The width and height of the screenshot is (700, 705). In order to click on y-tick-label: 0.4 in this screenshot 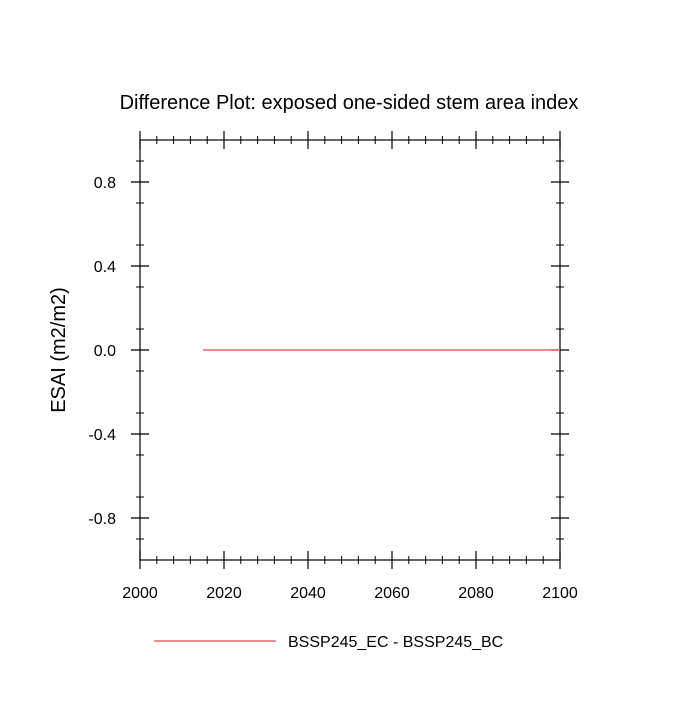, I will do `click(105, 267)`.